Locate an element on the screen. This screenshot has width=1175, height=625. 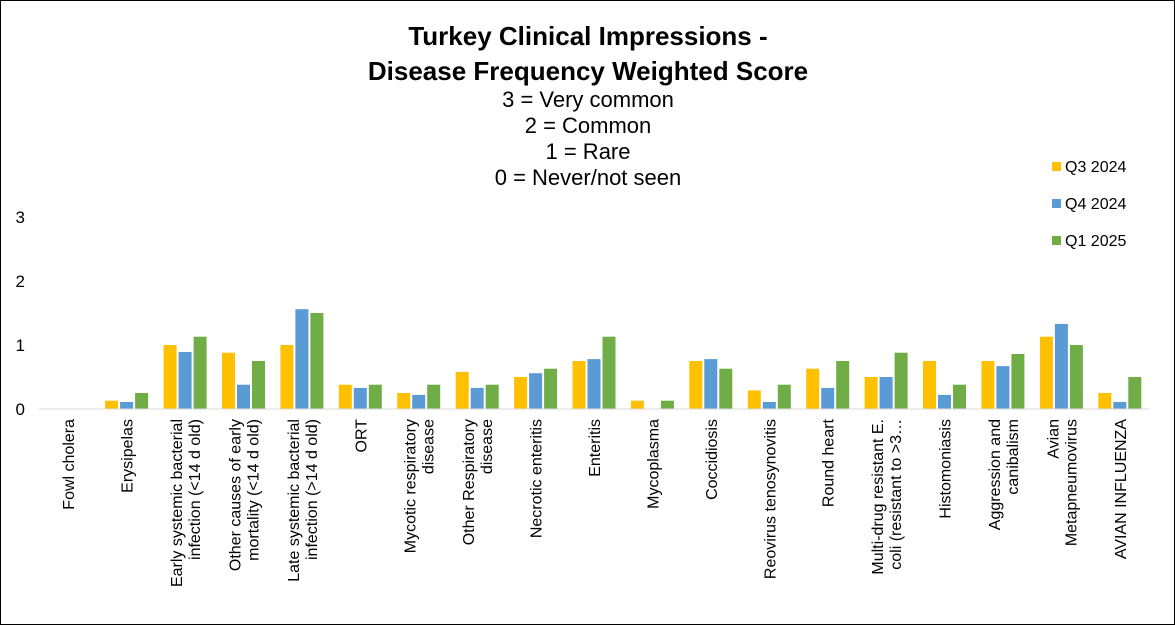
category-label: infection (>14 d old) is located at coordinates (312, 489).